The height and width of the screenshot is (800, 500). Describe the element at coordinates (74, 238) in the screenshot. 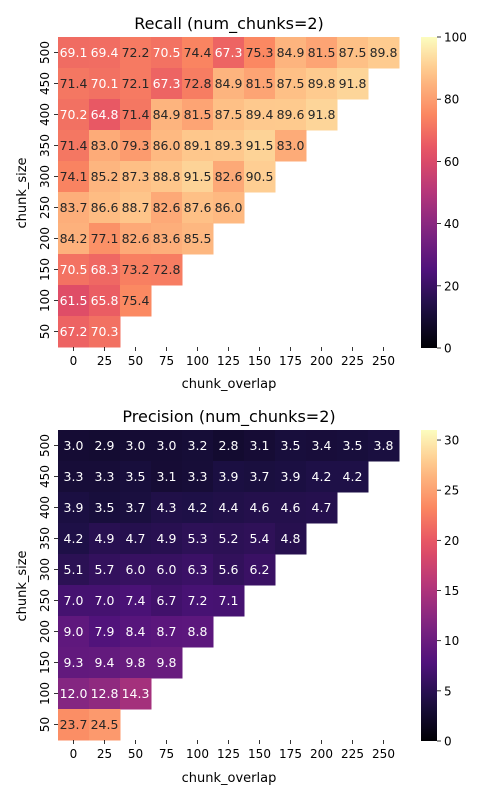

I see `recall-cell-label: 84.2` at that location.